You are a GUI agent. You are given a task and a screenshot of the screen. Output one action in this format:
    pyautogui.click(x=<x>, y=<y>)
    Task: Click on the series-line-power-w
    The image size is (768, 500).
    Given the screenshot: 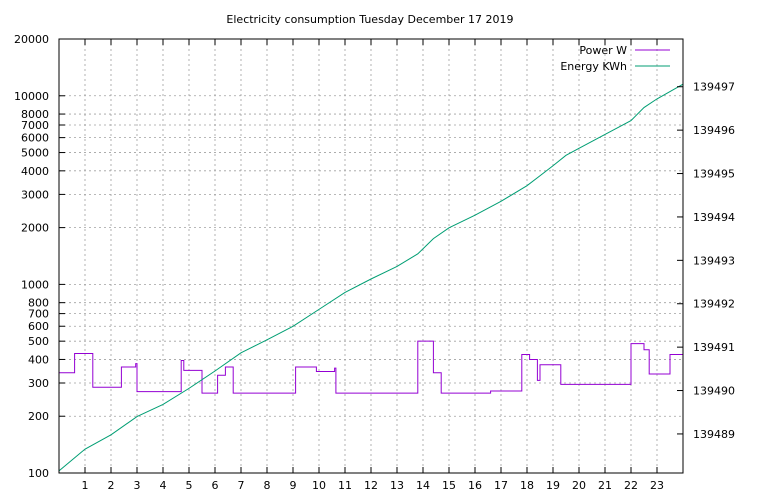 What is the action you would take?
    pyautogui.click(x=371, y=367)
    